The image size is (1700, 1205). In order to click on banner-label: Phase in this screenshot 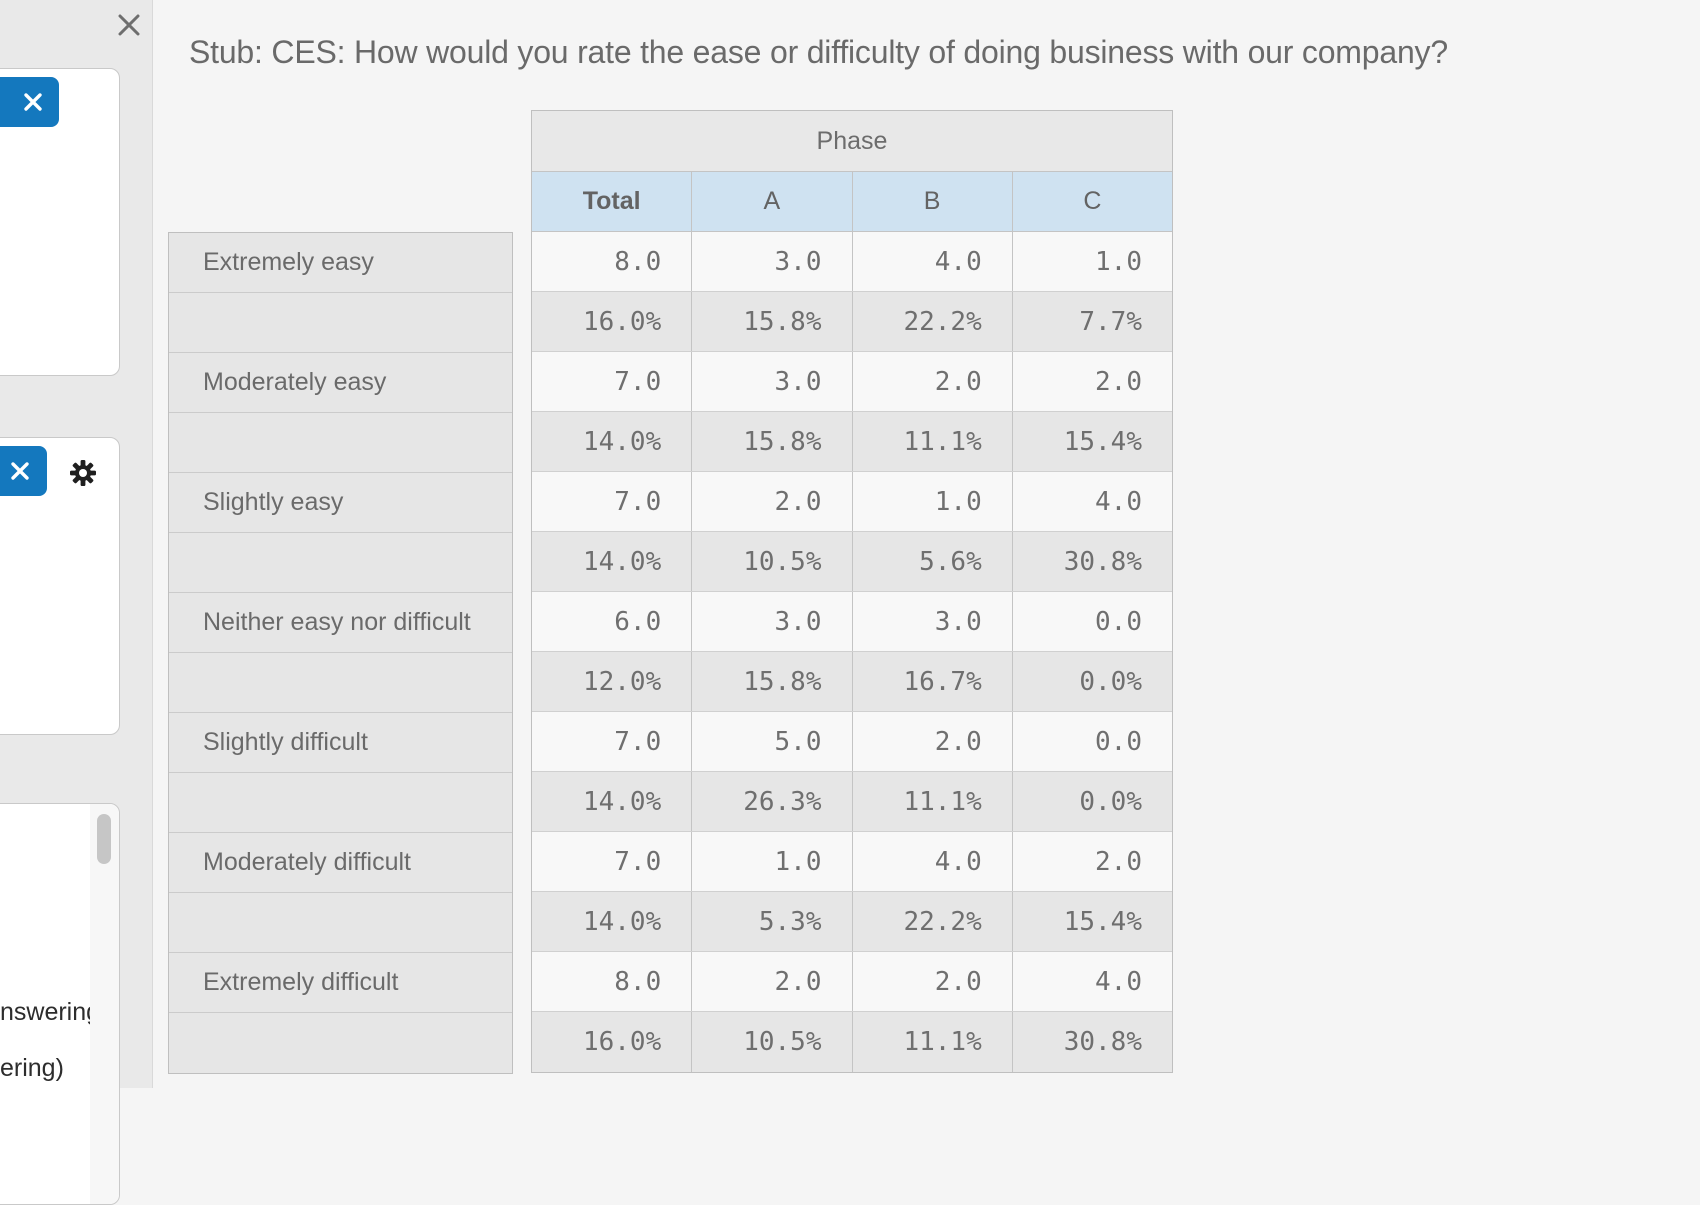, I will do `click(852, 140)`.